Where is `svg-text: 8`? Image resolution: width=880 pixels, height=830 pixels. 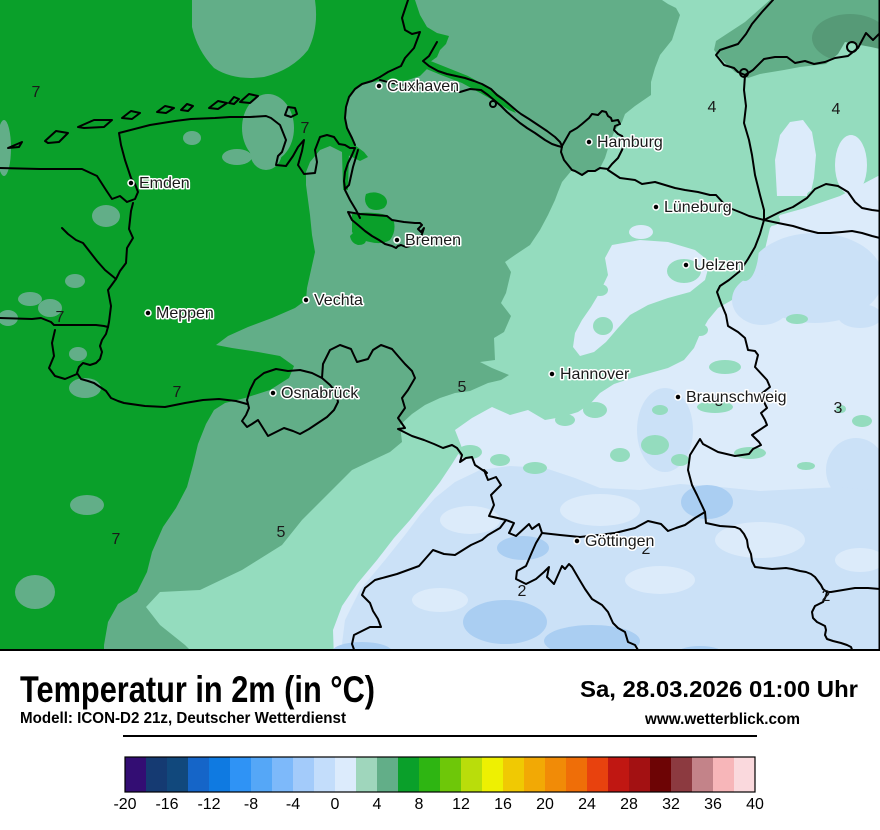
svg-text: 8 is located at coordinates (419, 804).